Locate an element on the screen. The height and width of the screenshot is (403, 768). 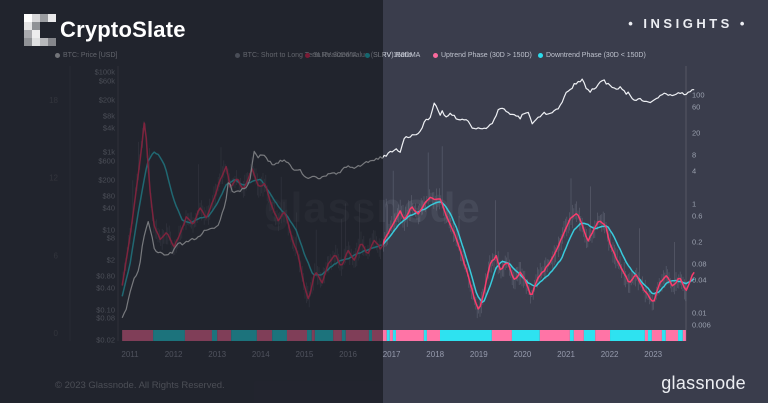
legend-item-3: SLRV 150DMA is located at coordinates (392, 55).